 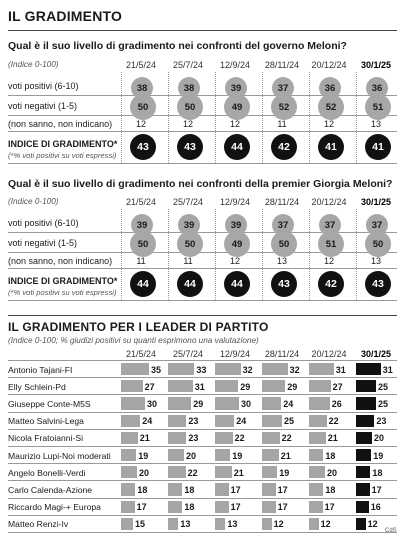 What do you see at coordinates (37, 386) in the screenshot?
I see `leader-name: Elly Schlein-Pd` at bounding box center [37, 386].